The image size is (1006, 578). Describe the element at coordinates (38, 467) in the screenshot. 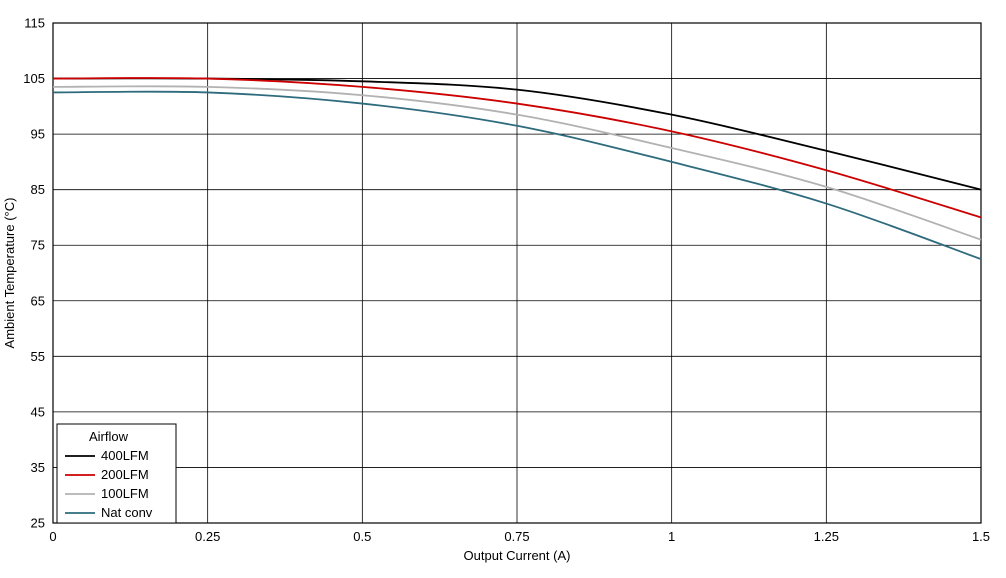

I see `y-tick-label: 35` at that location.